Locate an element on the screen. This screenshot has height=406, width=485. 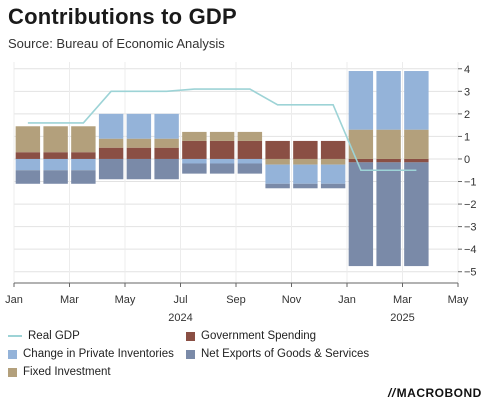
legend-swatch-private-inventories is located at coordinates (12, 354).